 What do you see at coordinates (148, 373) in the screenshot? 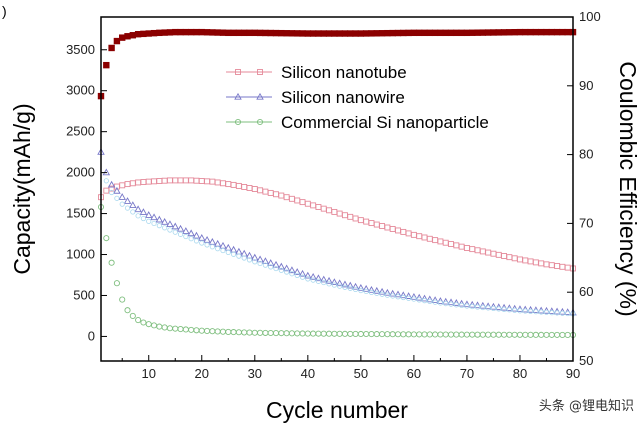
I see `x-tick-label: 10` at bounding box center [148, 373].